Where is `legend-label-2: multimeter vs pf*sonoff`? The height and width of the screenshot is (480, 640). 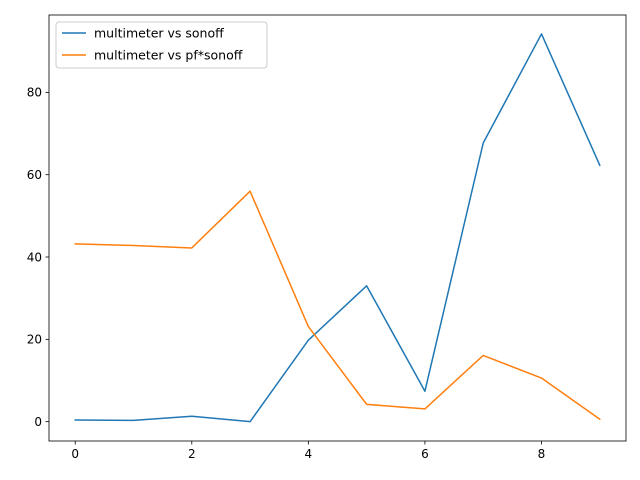
legend-label-2: multimeter vs pf*sonoff is located at coordinates (168, 55).